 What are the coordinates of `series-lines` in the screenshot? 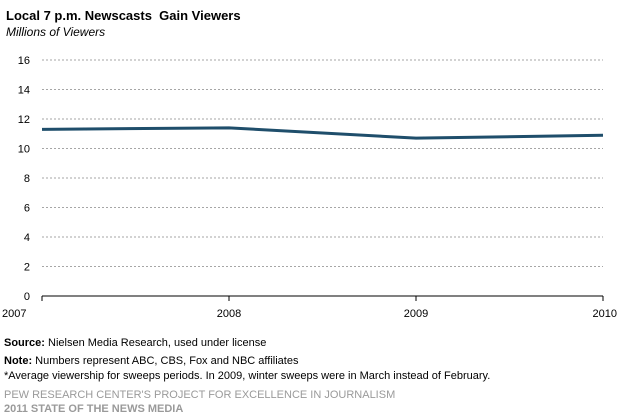 It's located at (322, 133).